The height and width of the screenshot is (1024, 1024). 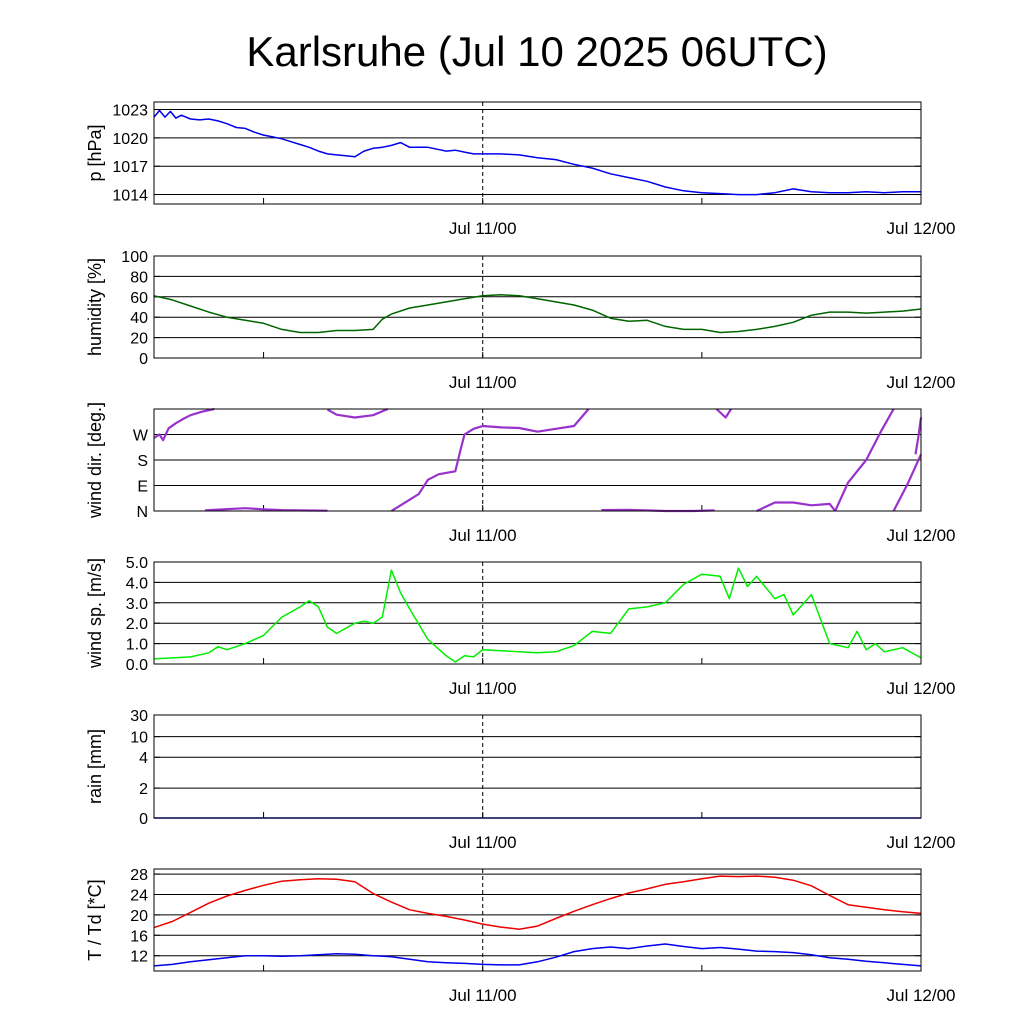 What do you see at coordinates (537, 314) in the screenshot?
I see `series-line-humidity` at bounding box center [537, 314].